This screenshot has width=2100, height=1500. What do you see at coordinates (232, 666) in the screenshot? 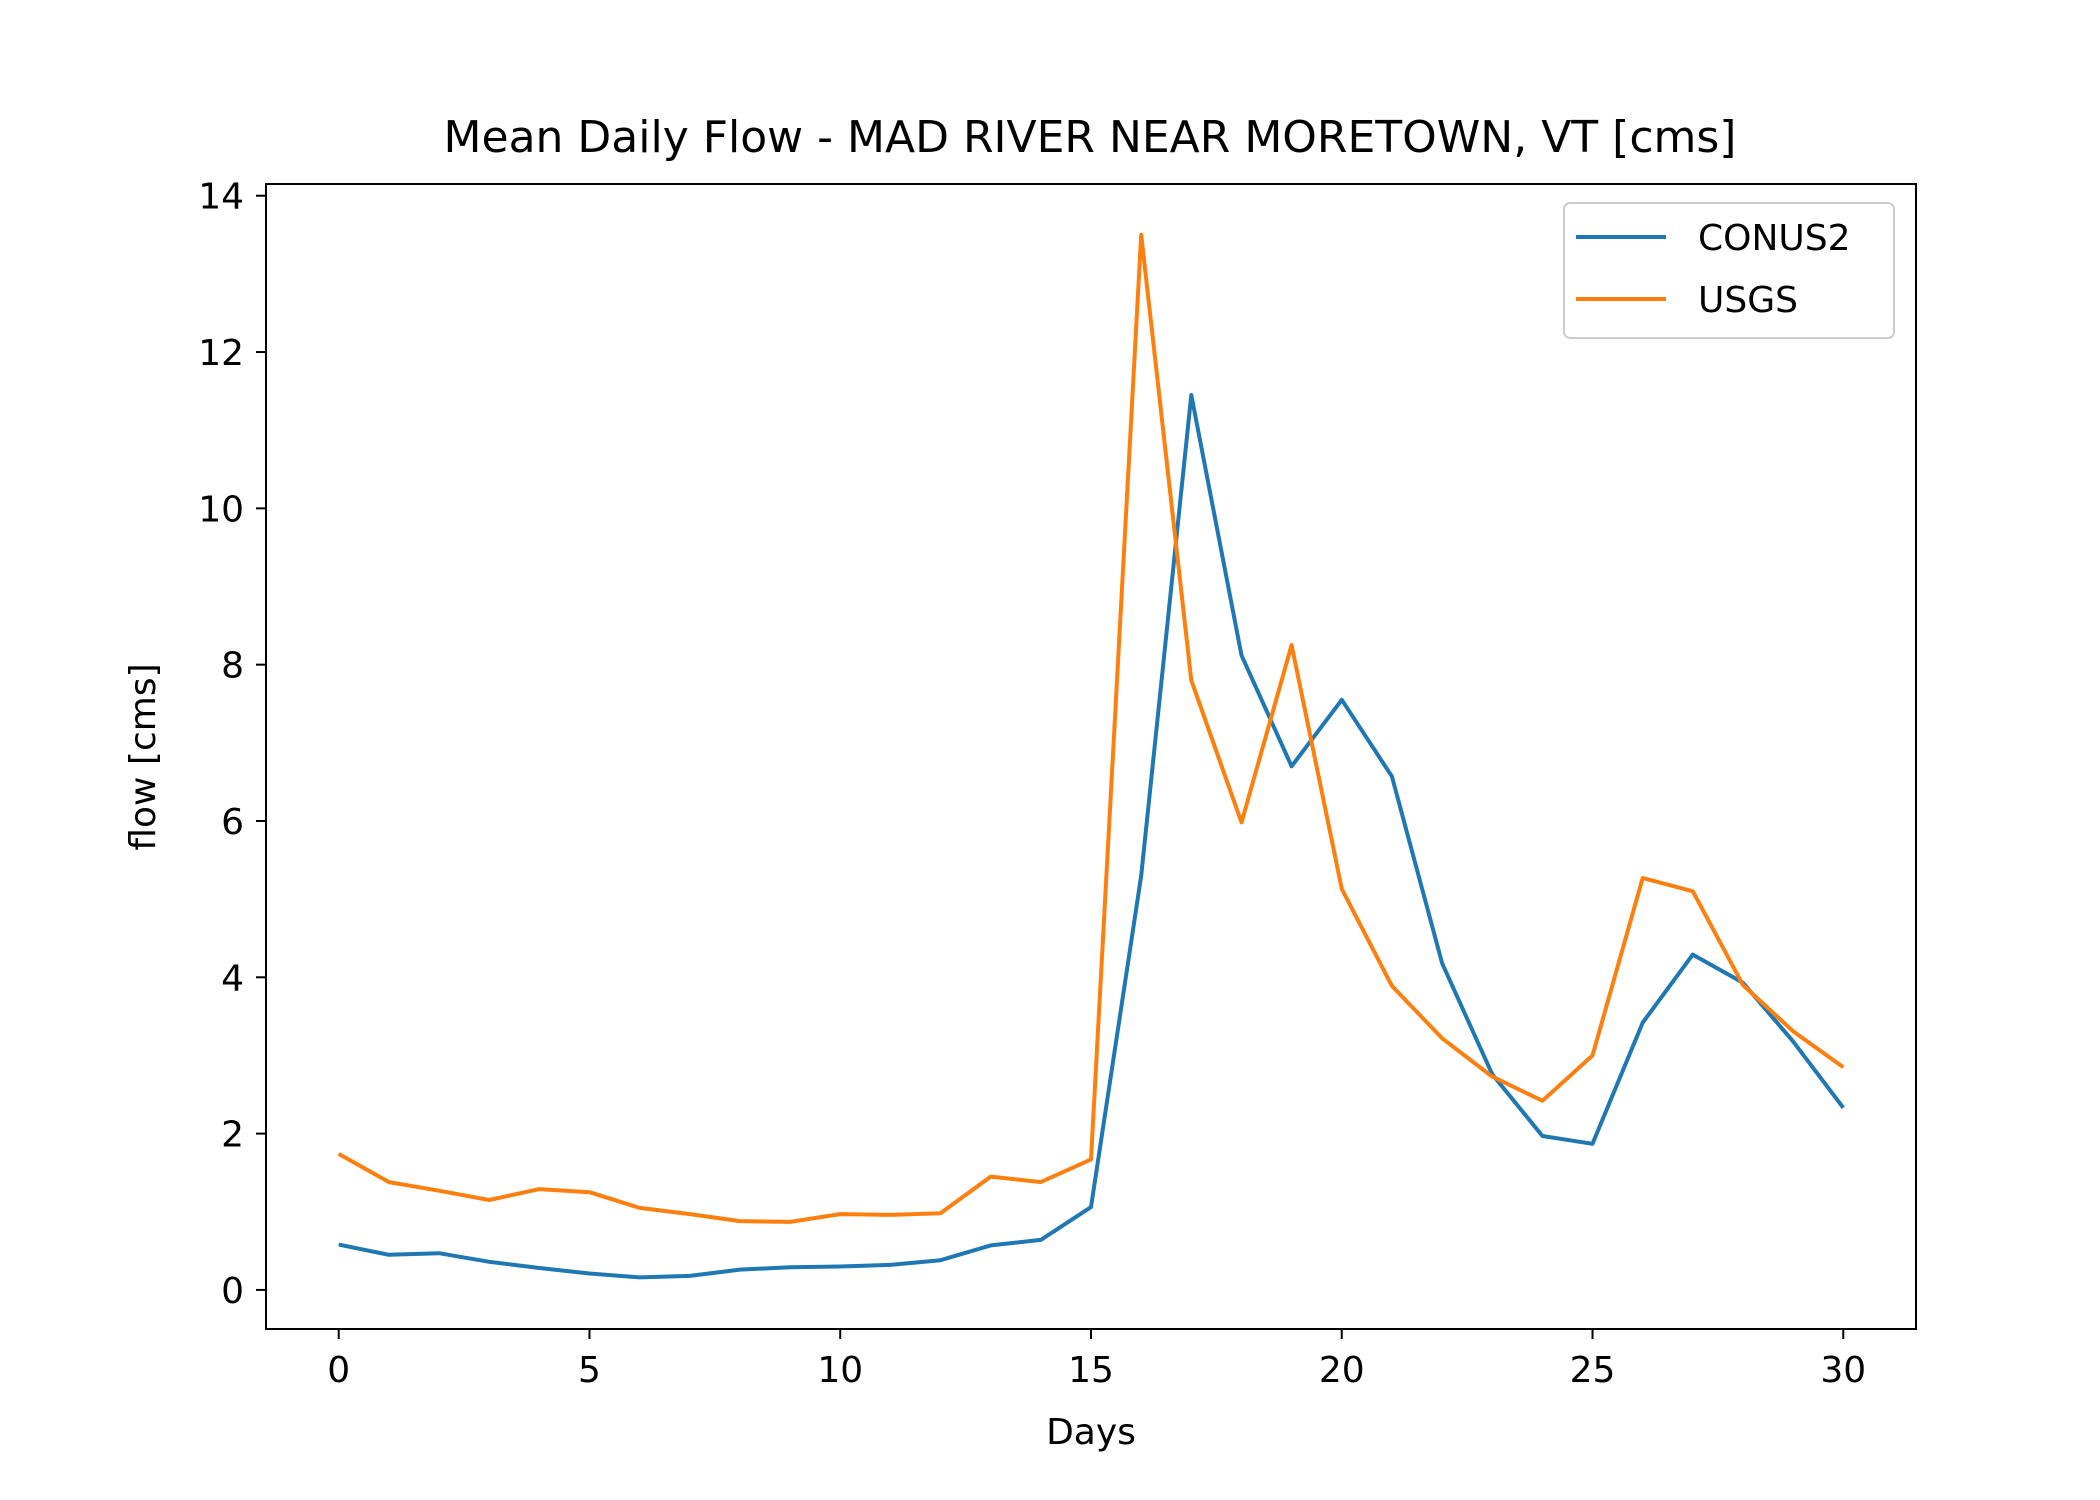
I see `y-tick-label: 8` at bounding box center [232, 666].